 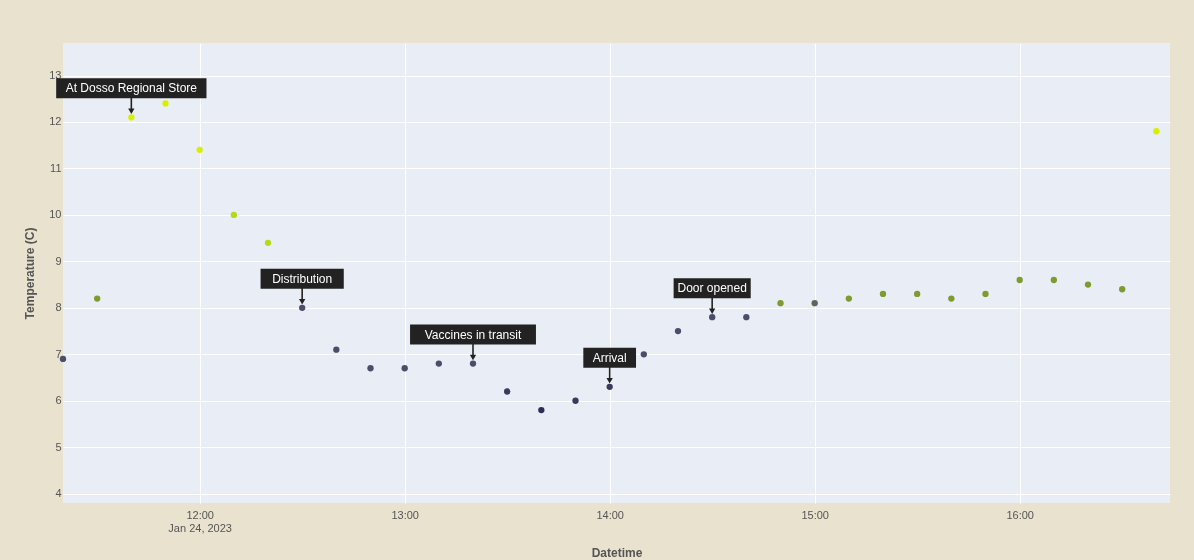 What do you see at coordinates (58, 353) in the screenshot?
I see `y-tick-label: 7` at bounding box center [58, 353].